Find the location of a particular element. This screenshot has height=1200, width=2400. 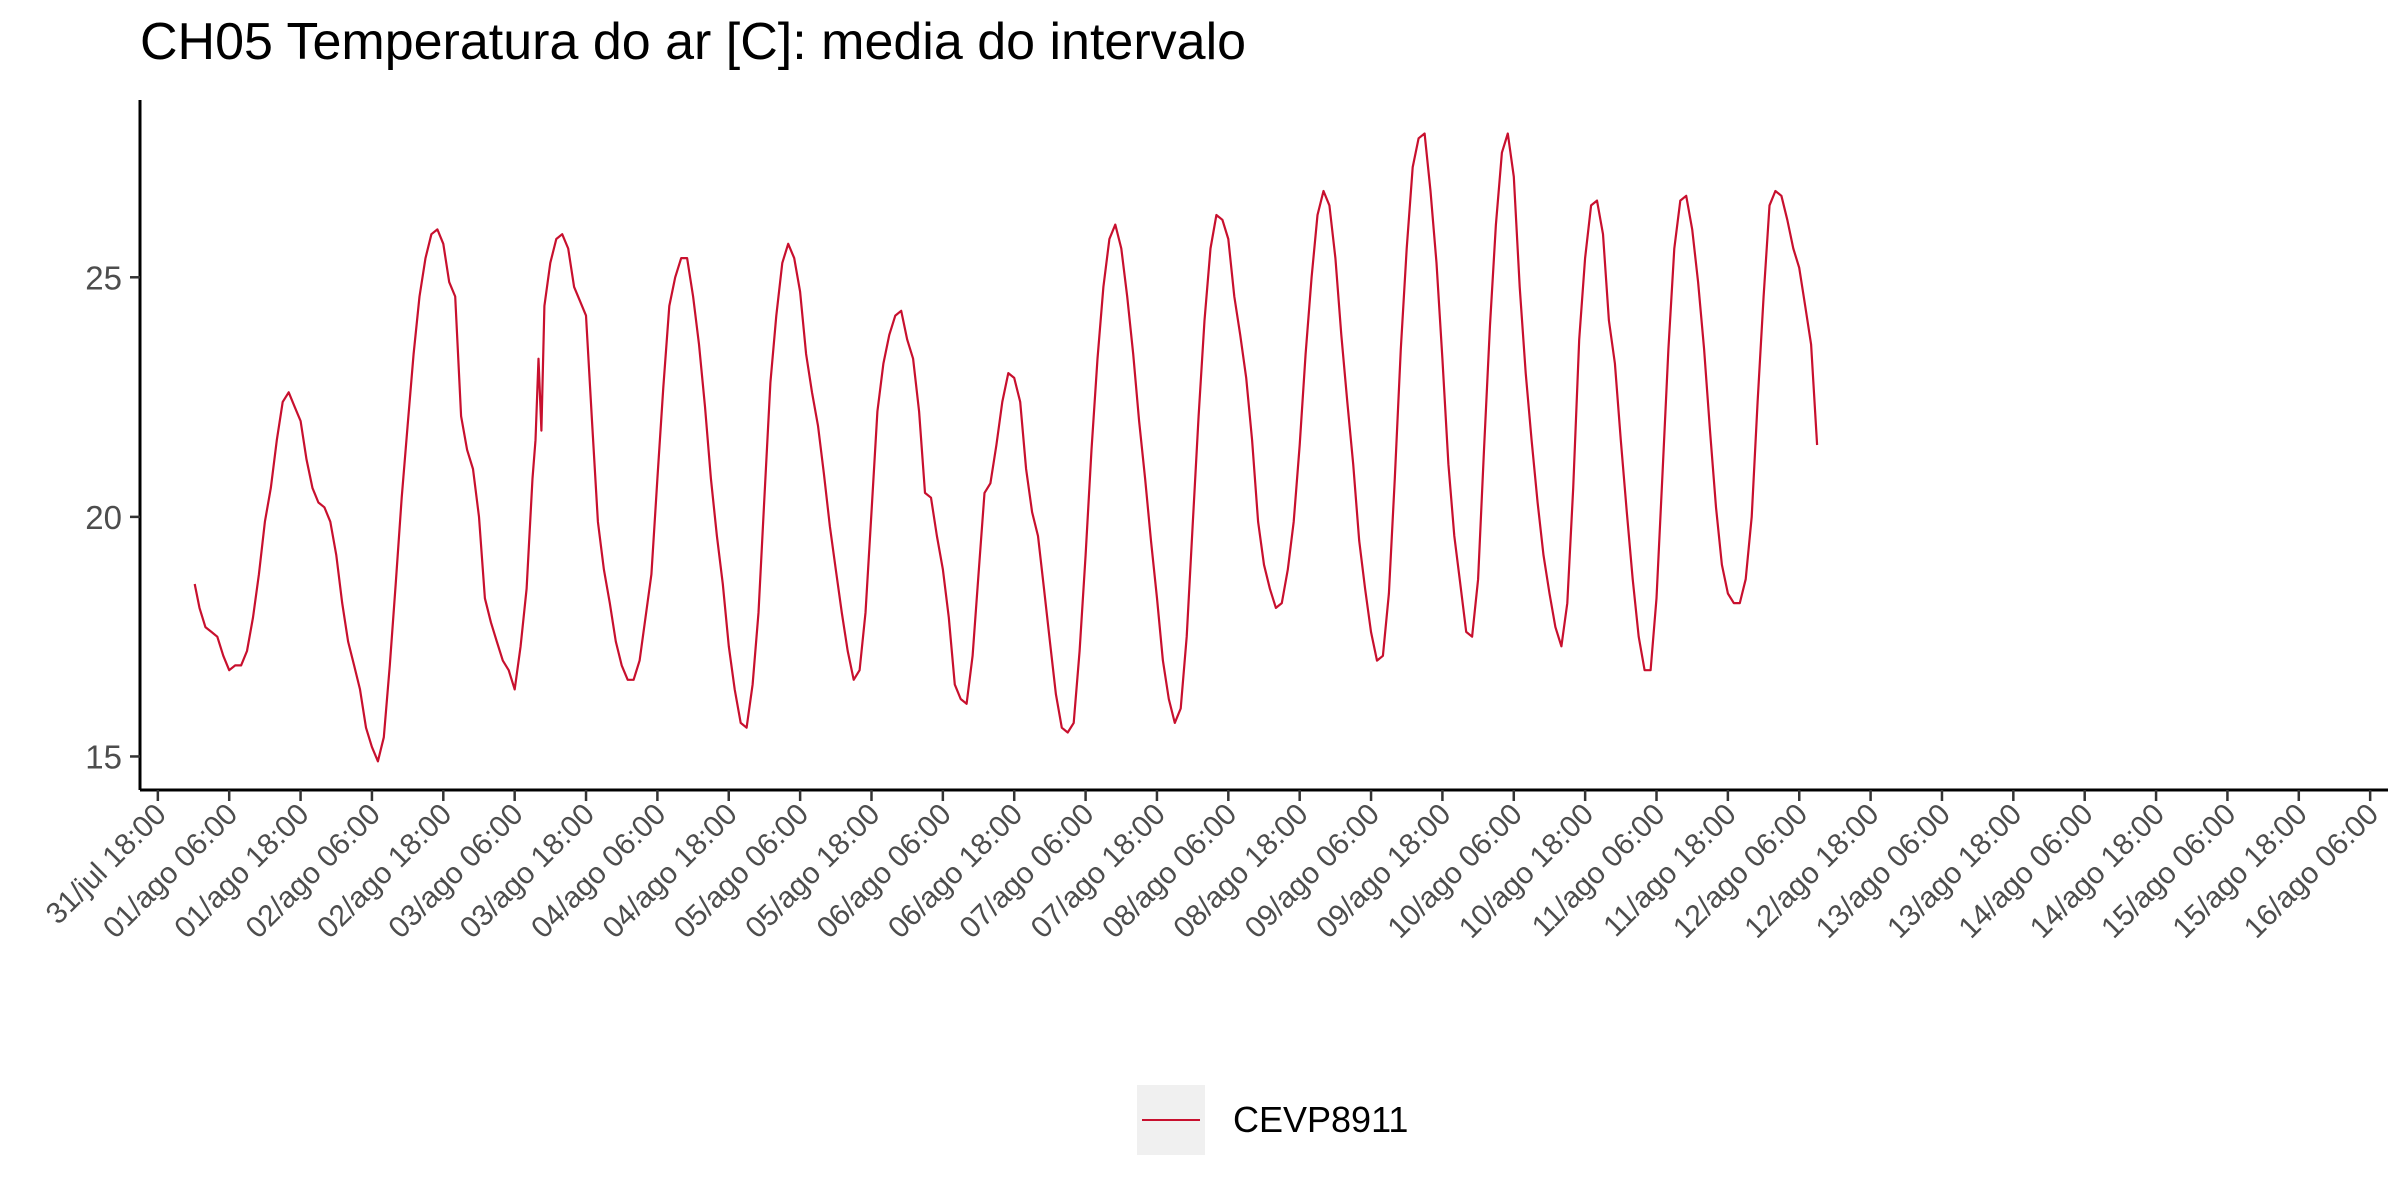

y-tick-label: 20 is located at coordinates (103, 517).